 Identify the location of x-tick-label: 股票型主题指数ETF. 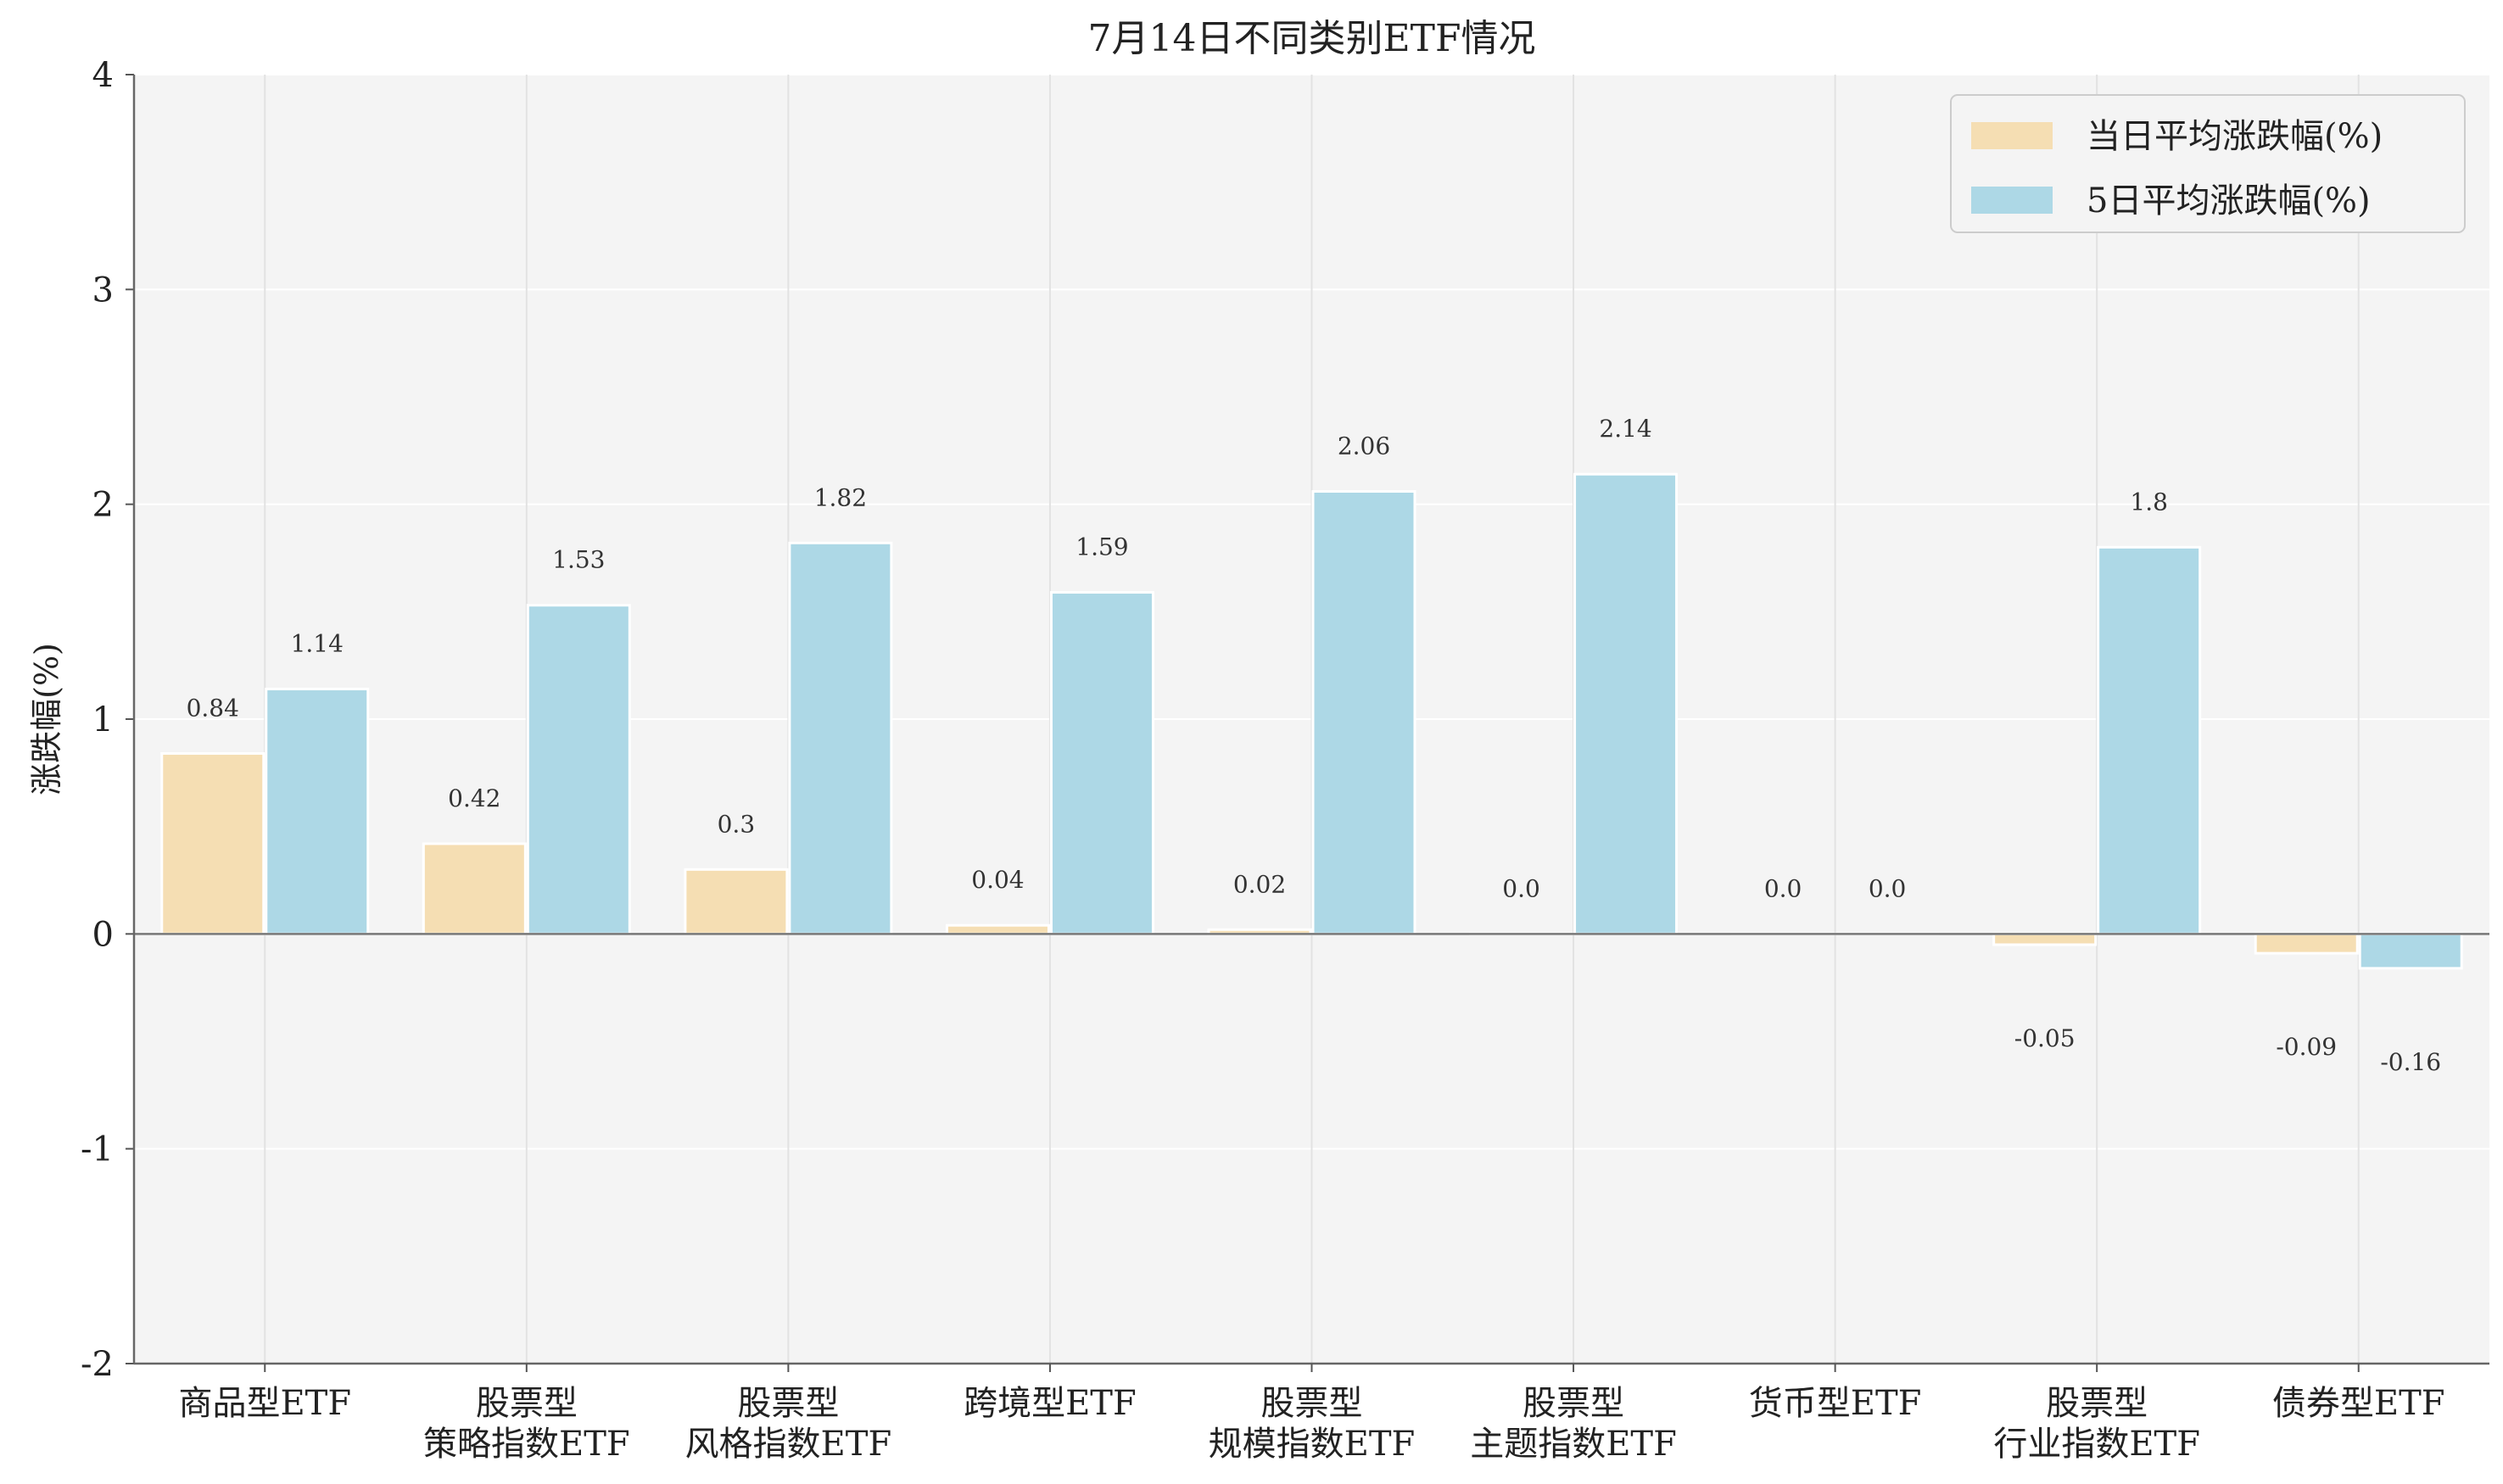
(1573, 1424).